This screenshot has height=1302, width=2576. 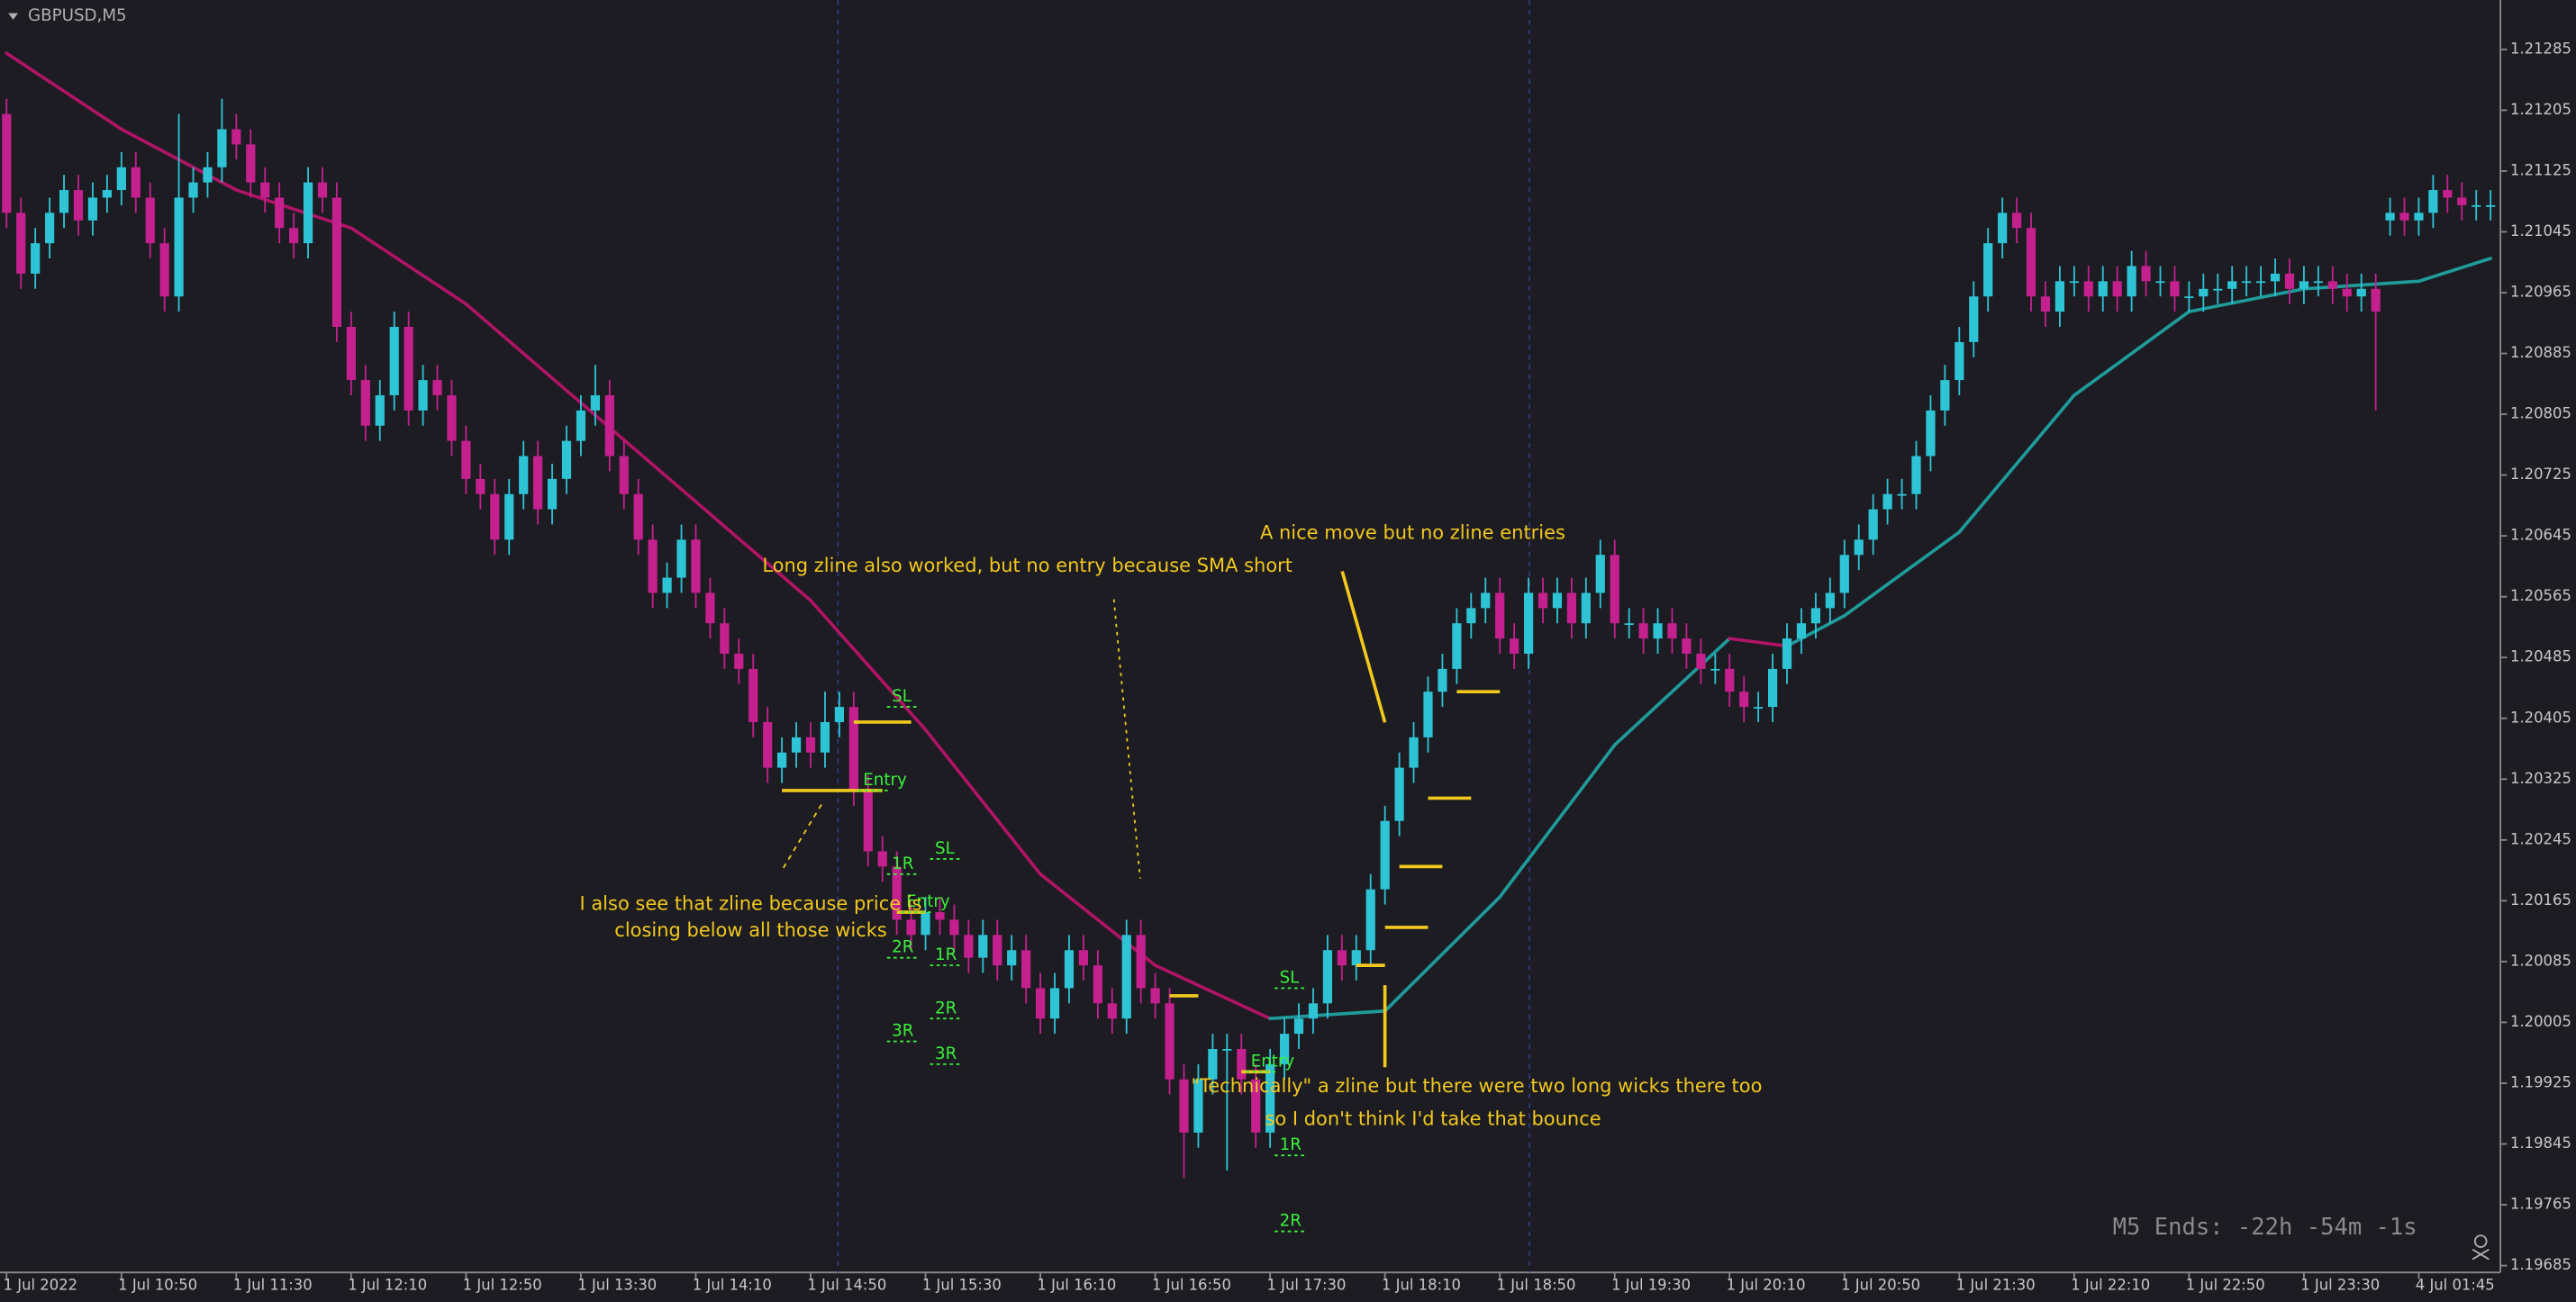 What do you see at coordinates (902, 696) in the screenshot?
I see `trade-label: SL` at bounding box center [902, 696].